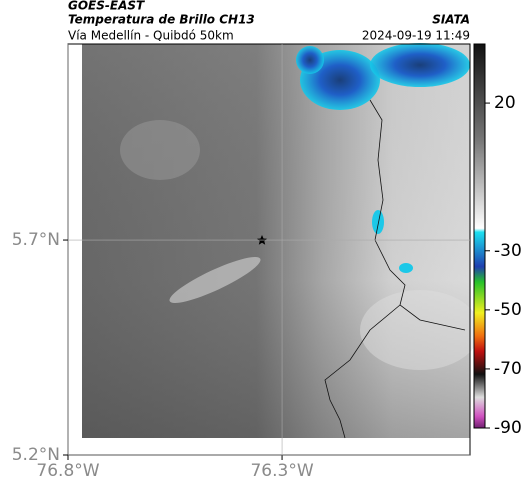  What do you see at coordinates (151, 36) in the screenshot?
I see `region-label: Vía Medellín - Quibdó 50km` at bounding box center [151, 36].